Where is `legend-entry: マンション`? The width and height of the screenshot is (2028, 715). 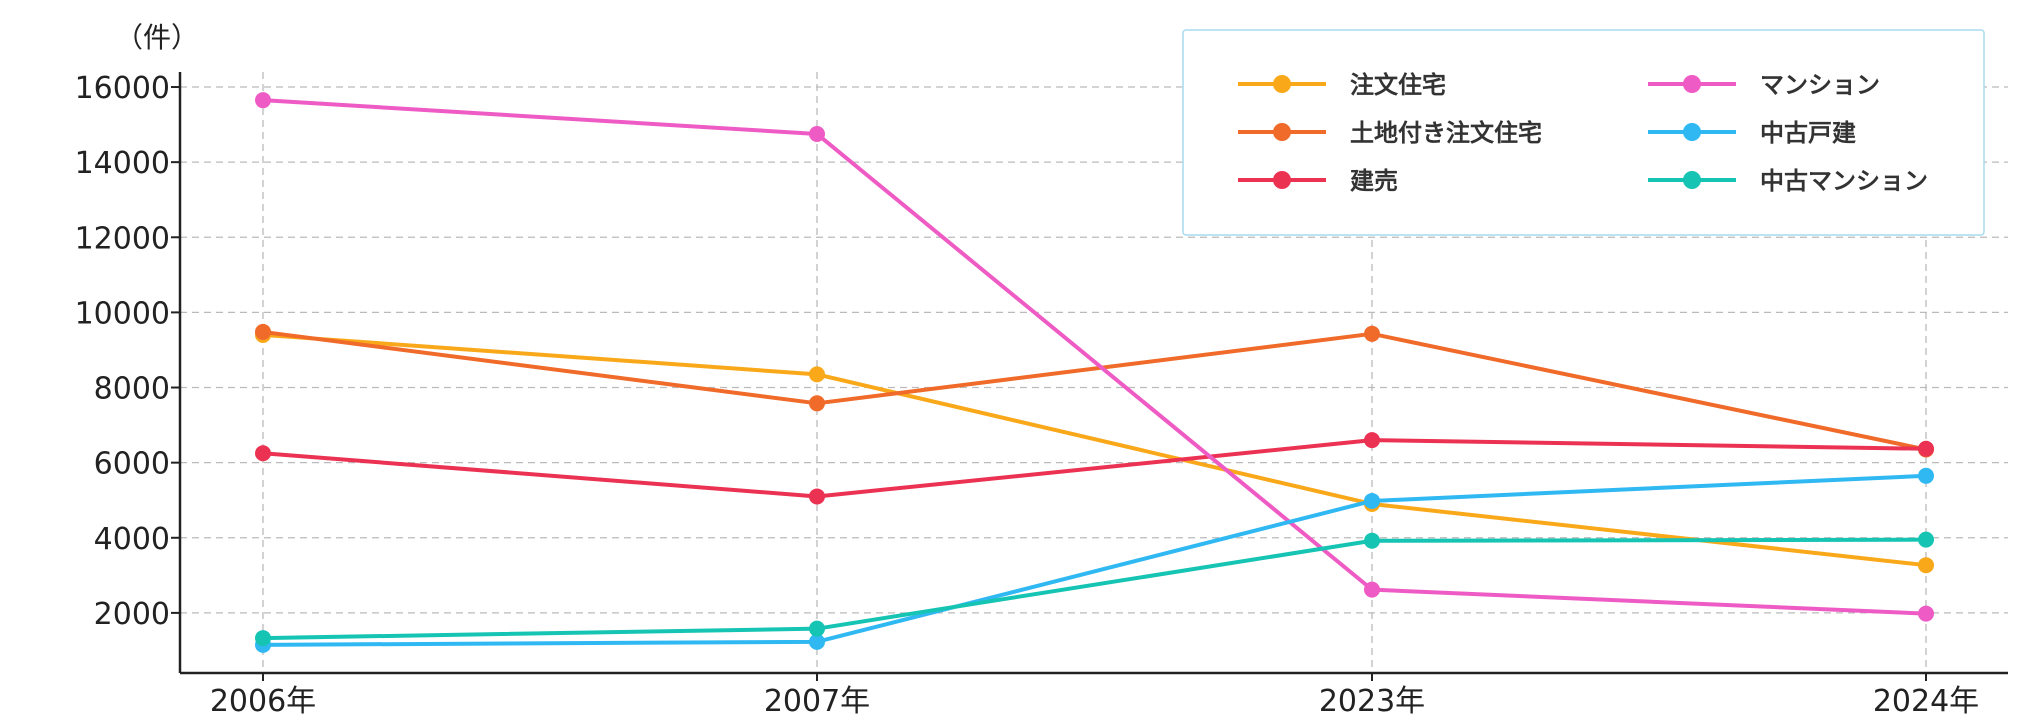
legend-entry: マンション is located at coordinates (1764, 85).